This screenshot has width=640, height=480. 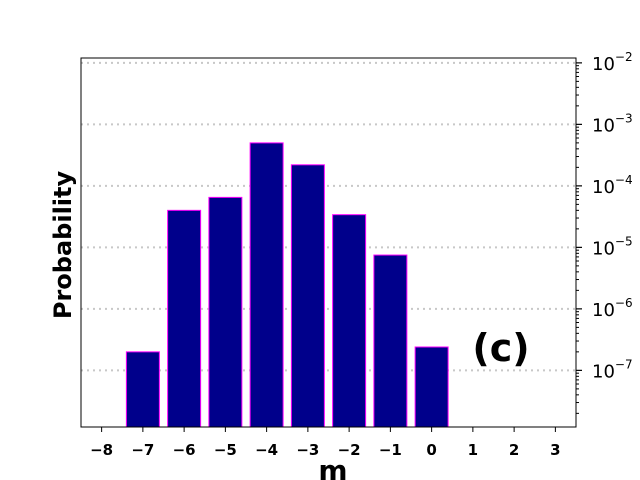 I want to click on y-tick-label: 10⁻⁴, so click(x=612, y=185).